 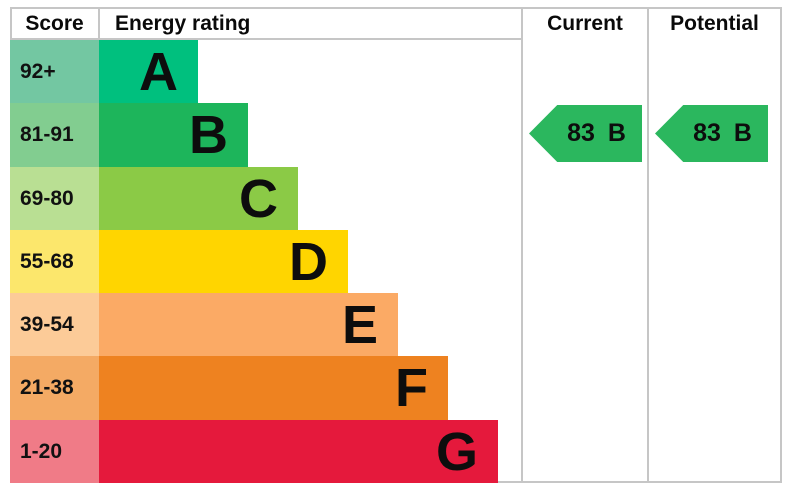 What do you see at coordinates (298, 451) in the screenshot?
I see `band-bar-g: G` at bounding box center [298, 451].